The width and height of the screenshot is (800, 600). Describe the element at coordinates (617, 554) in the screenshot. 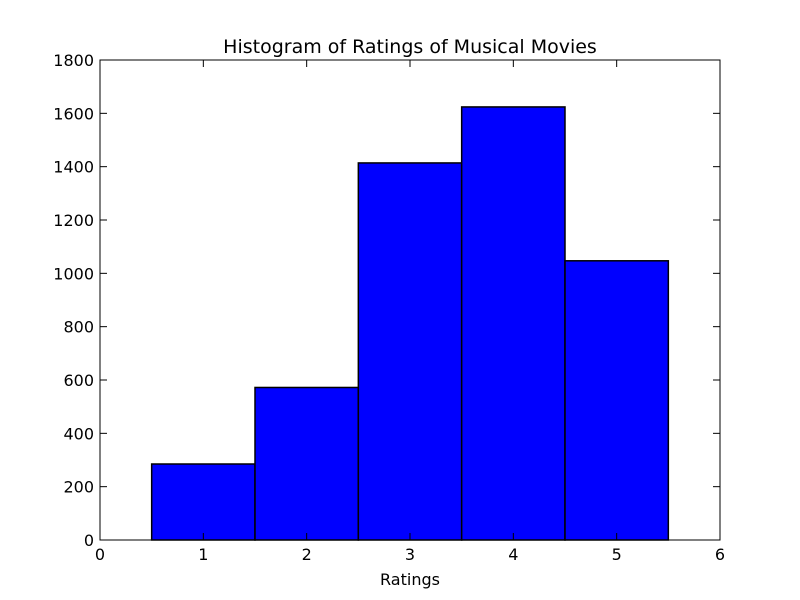

I see `x-tick-label: 5` at that location.